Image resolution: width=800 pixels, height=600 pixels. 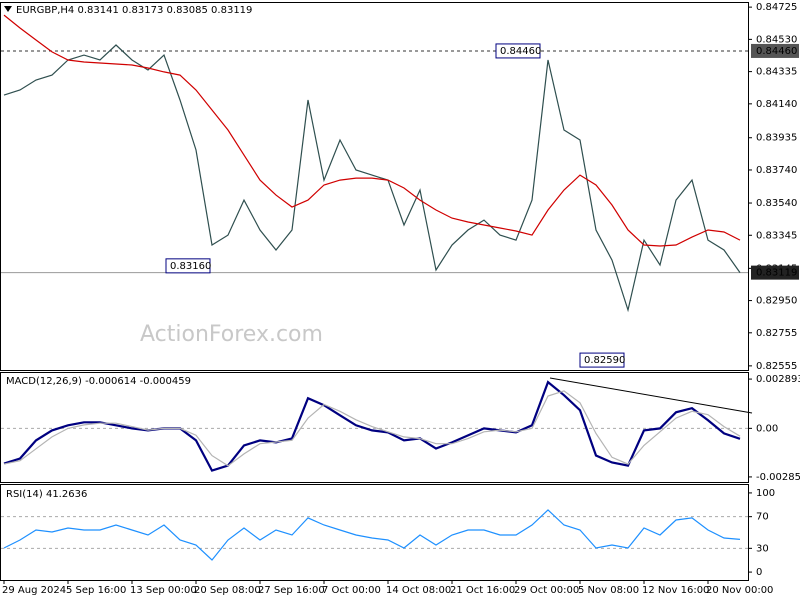 I want to click on annotation-label: 0.82590, so click(x=604, y=360).